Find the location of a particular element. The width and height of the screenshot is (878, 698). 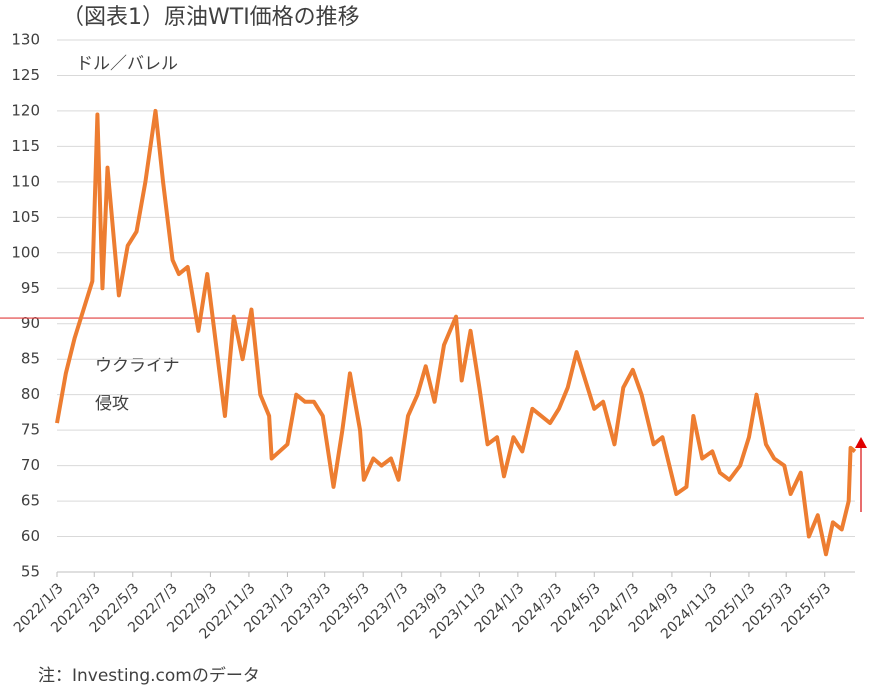

chart-title: （図表1）原油WTI価格の推移 is located at coordinates (211, 17).